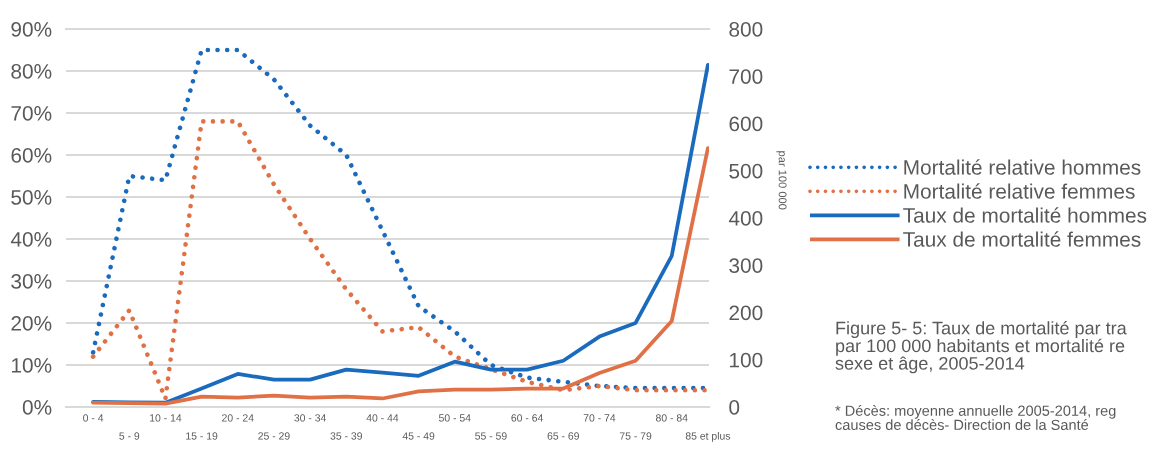 The width and height of the screenshot is (1153, 452). I want to click on x-tick-label: 10 - 14, so click(166, 418).